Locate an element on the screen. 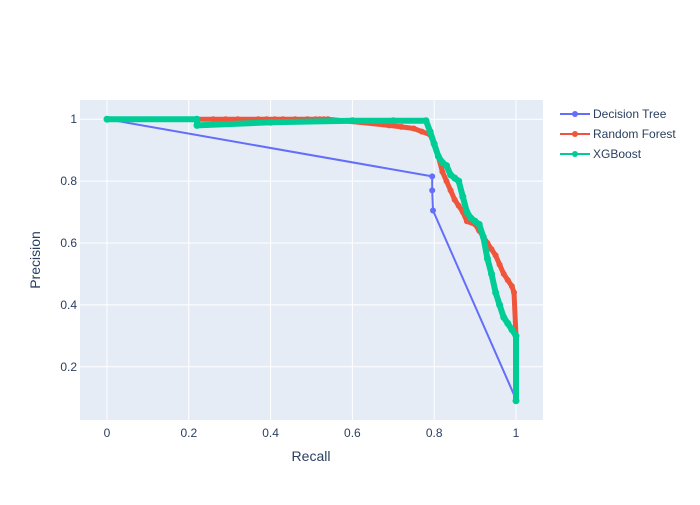 The height and width of the screenshot is (505, 700). legend-label: Random Forest is located at coordinates (634, 134).